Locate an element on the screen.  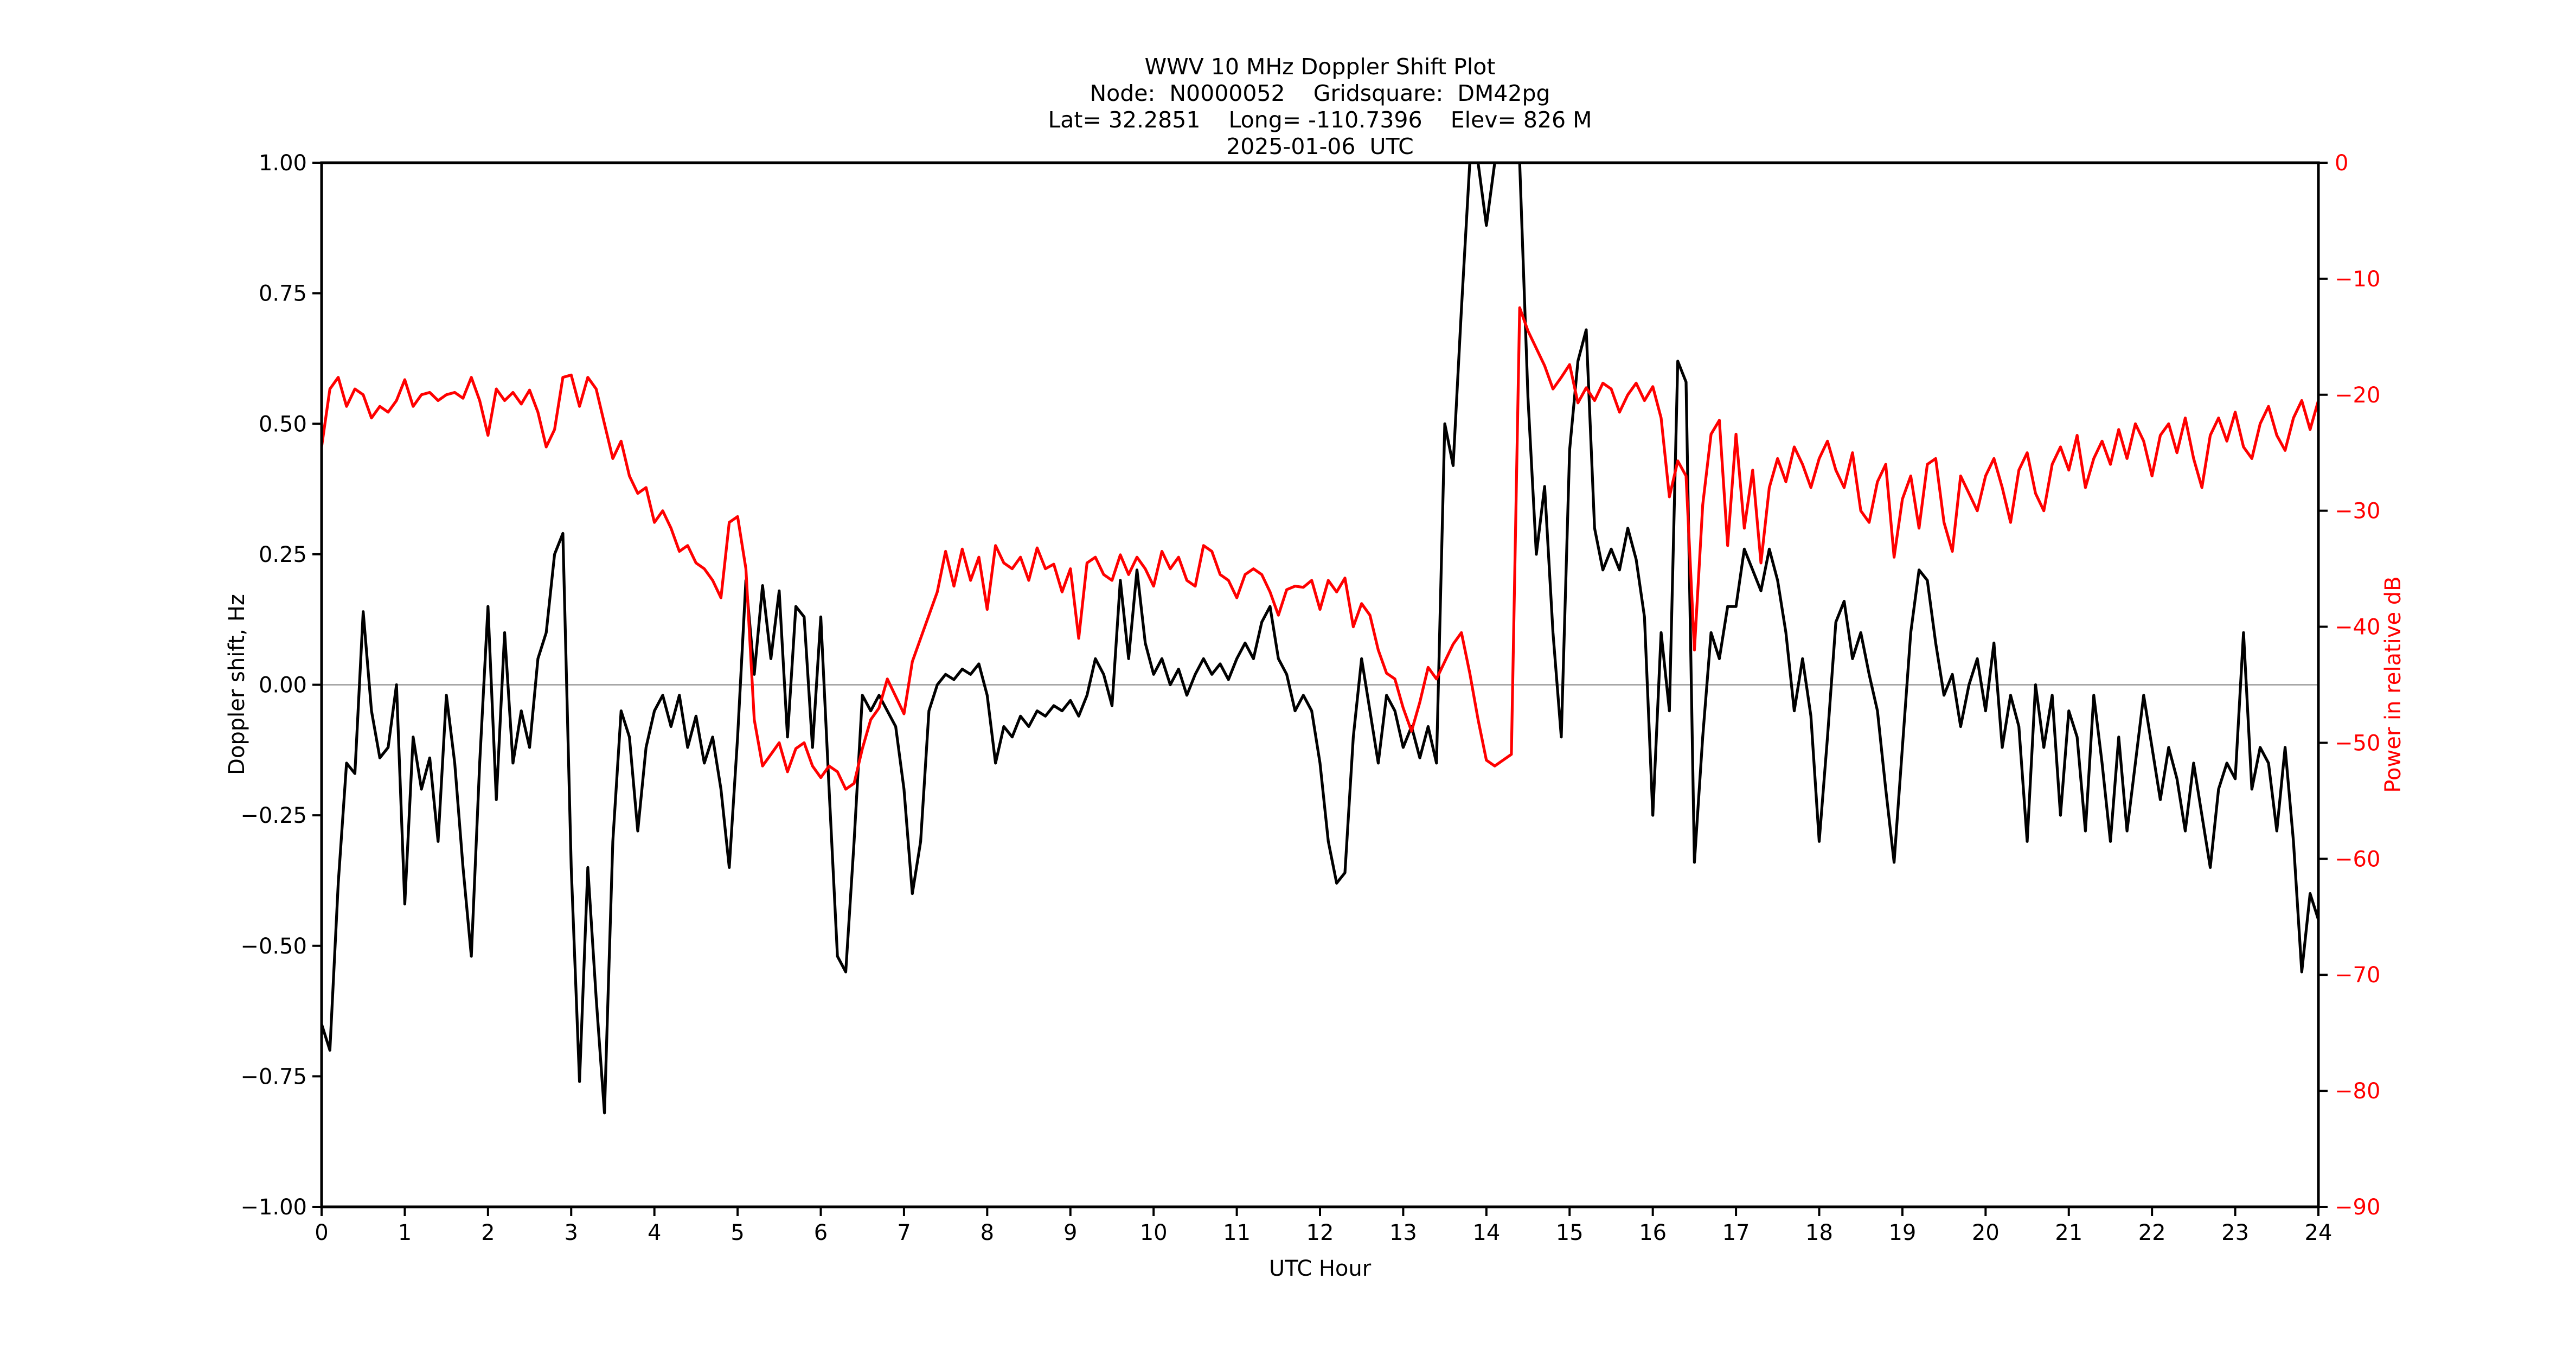
x-tick-label: 15 is located at coordinates (1570, 1232).